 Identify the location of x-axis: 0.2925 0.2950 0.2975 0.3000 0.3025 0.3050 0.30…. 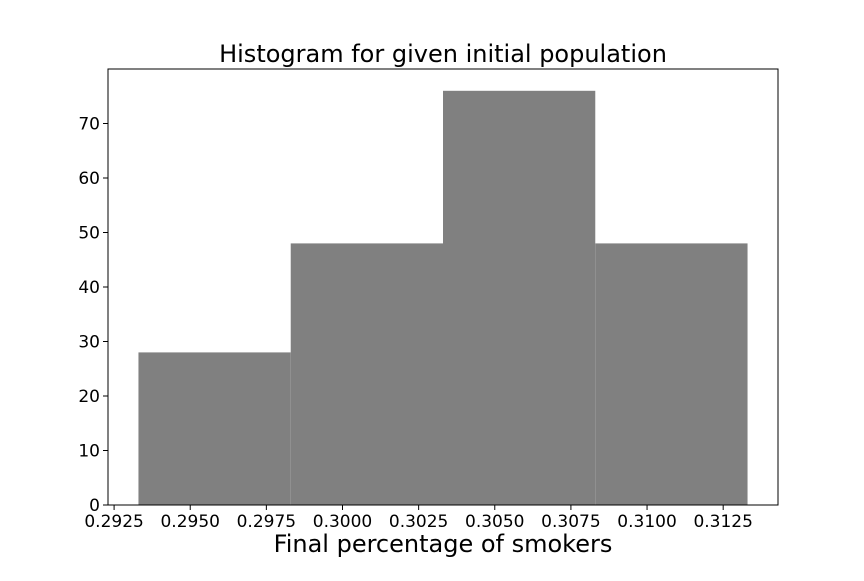
(418, 518).